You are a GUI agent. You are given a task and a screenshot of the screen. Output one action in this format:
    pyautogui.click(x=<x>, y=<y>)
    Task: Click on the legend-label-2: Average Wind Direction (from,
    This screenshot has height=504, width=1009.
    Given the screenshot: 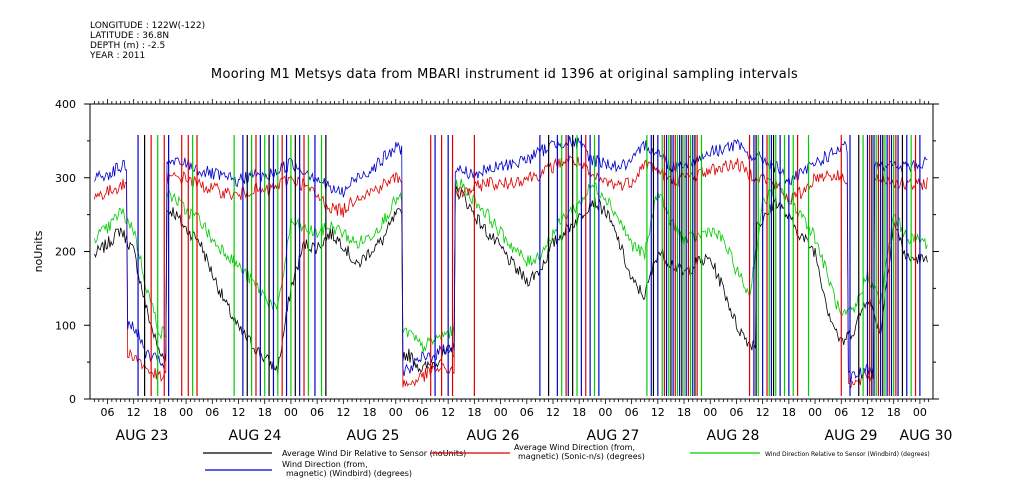 What is the action you would take?
    pyautogui.click(x=574, y=447)
    